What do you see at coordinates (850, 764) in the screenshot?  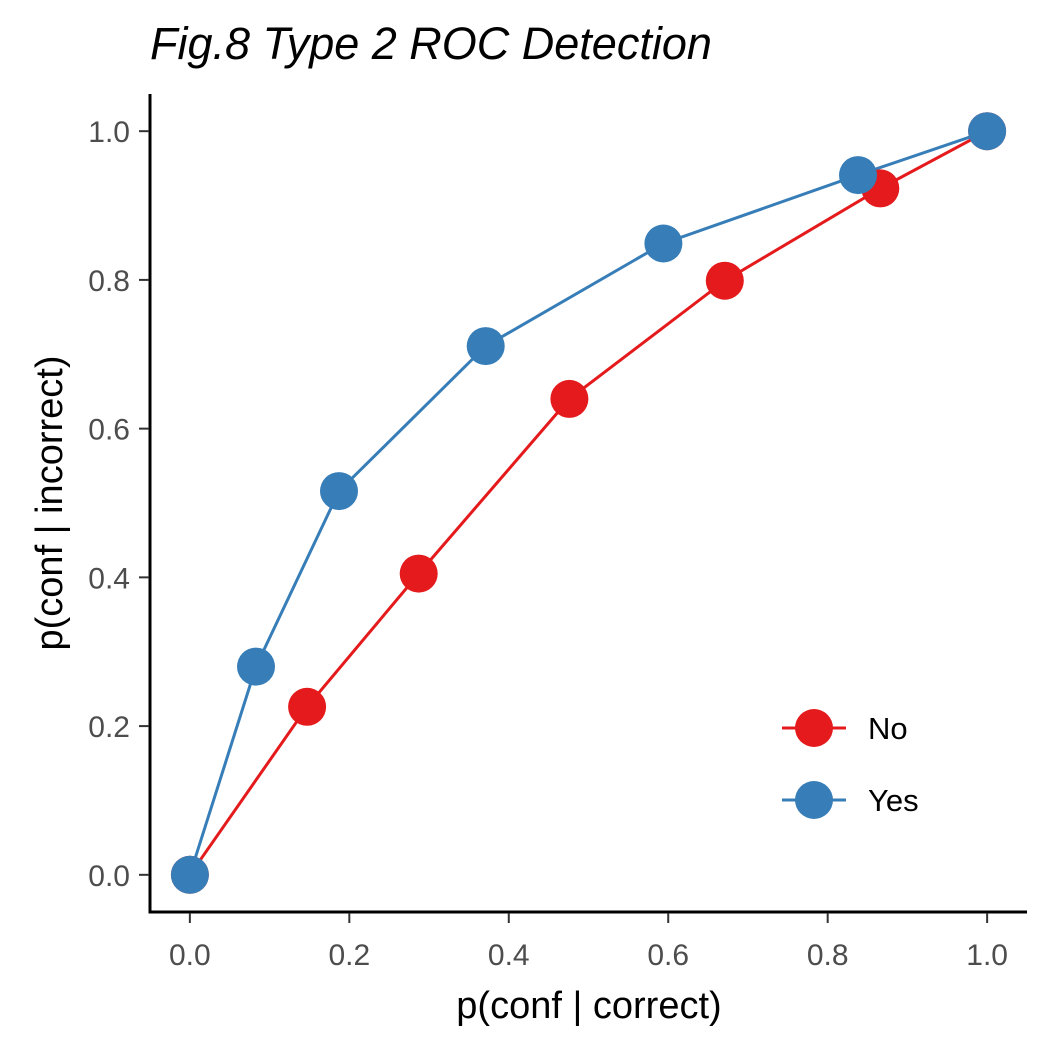 I see `legend: No Yes` at bounding box center [850, 764].